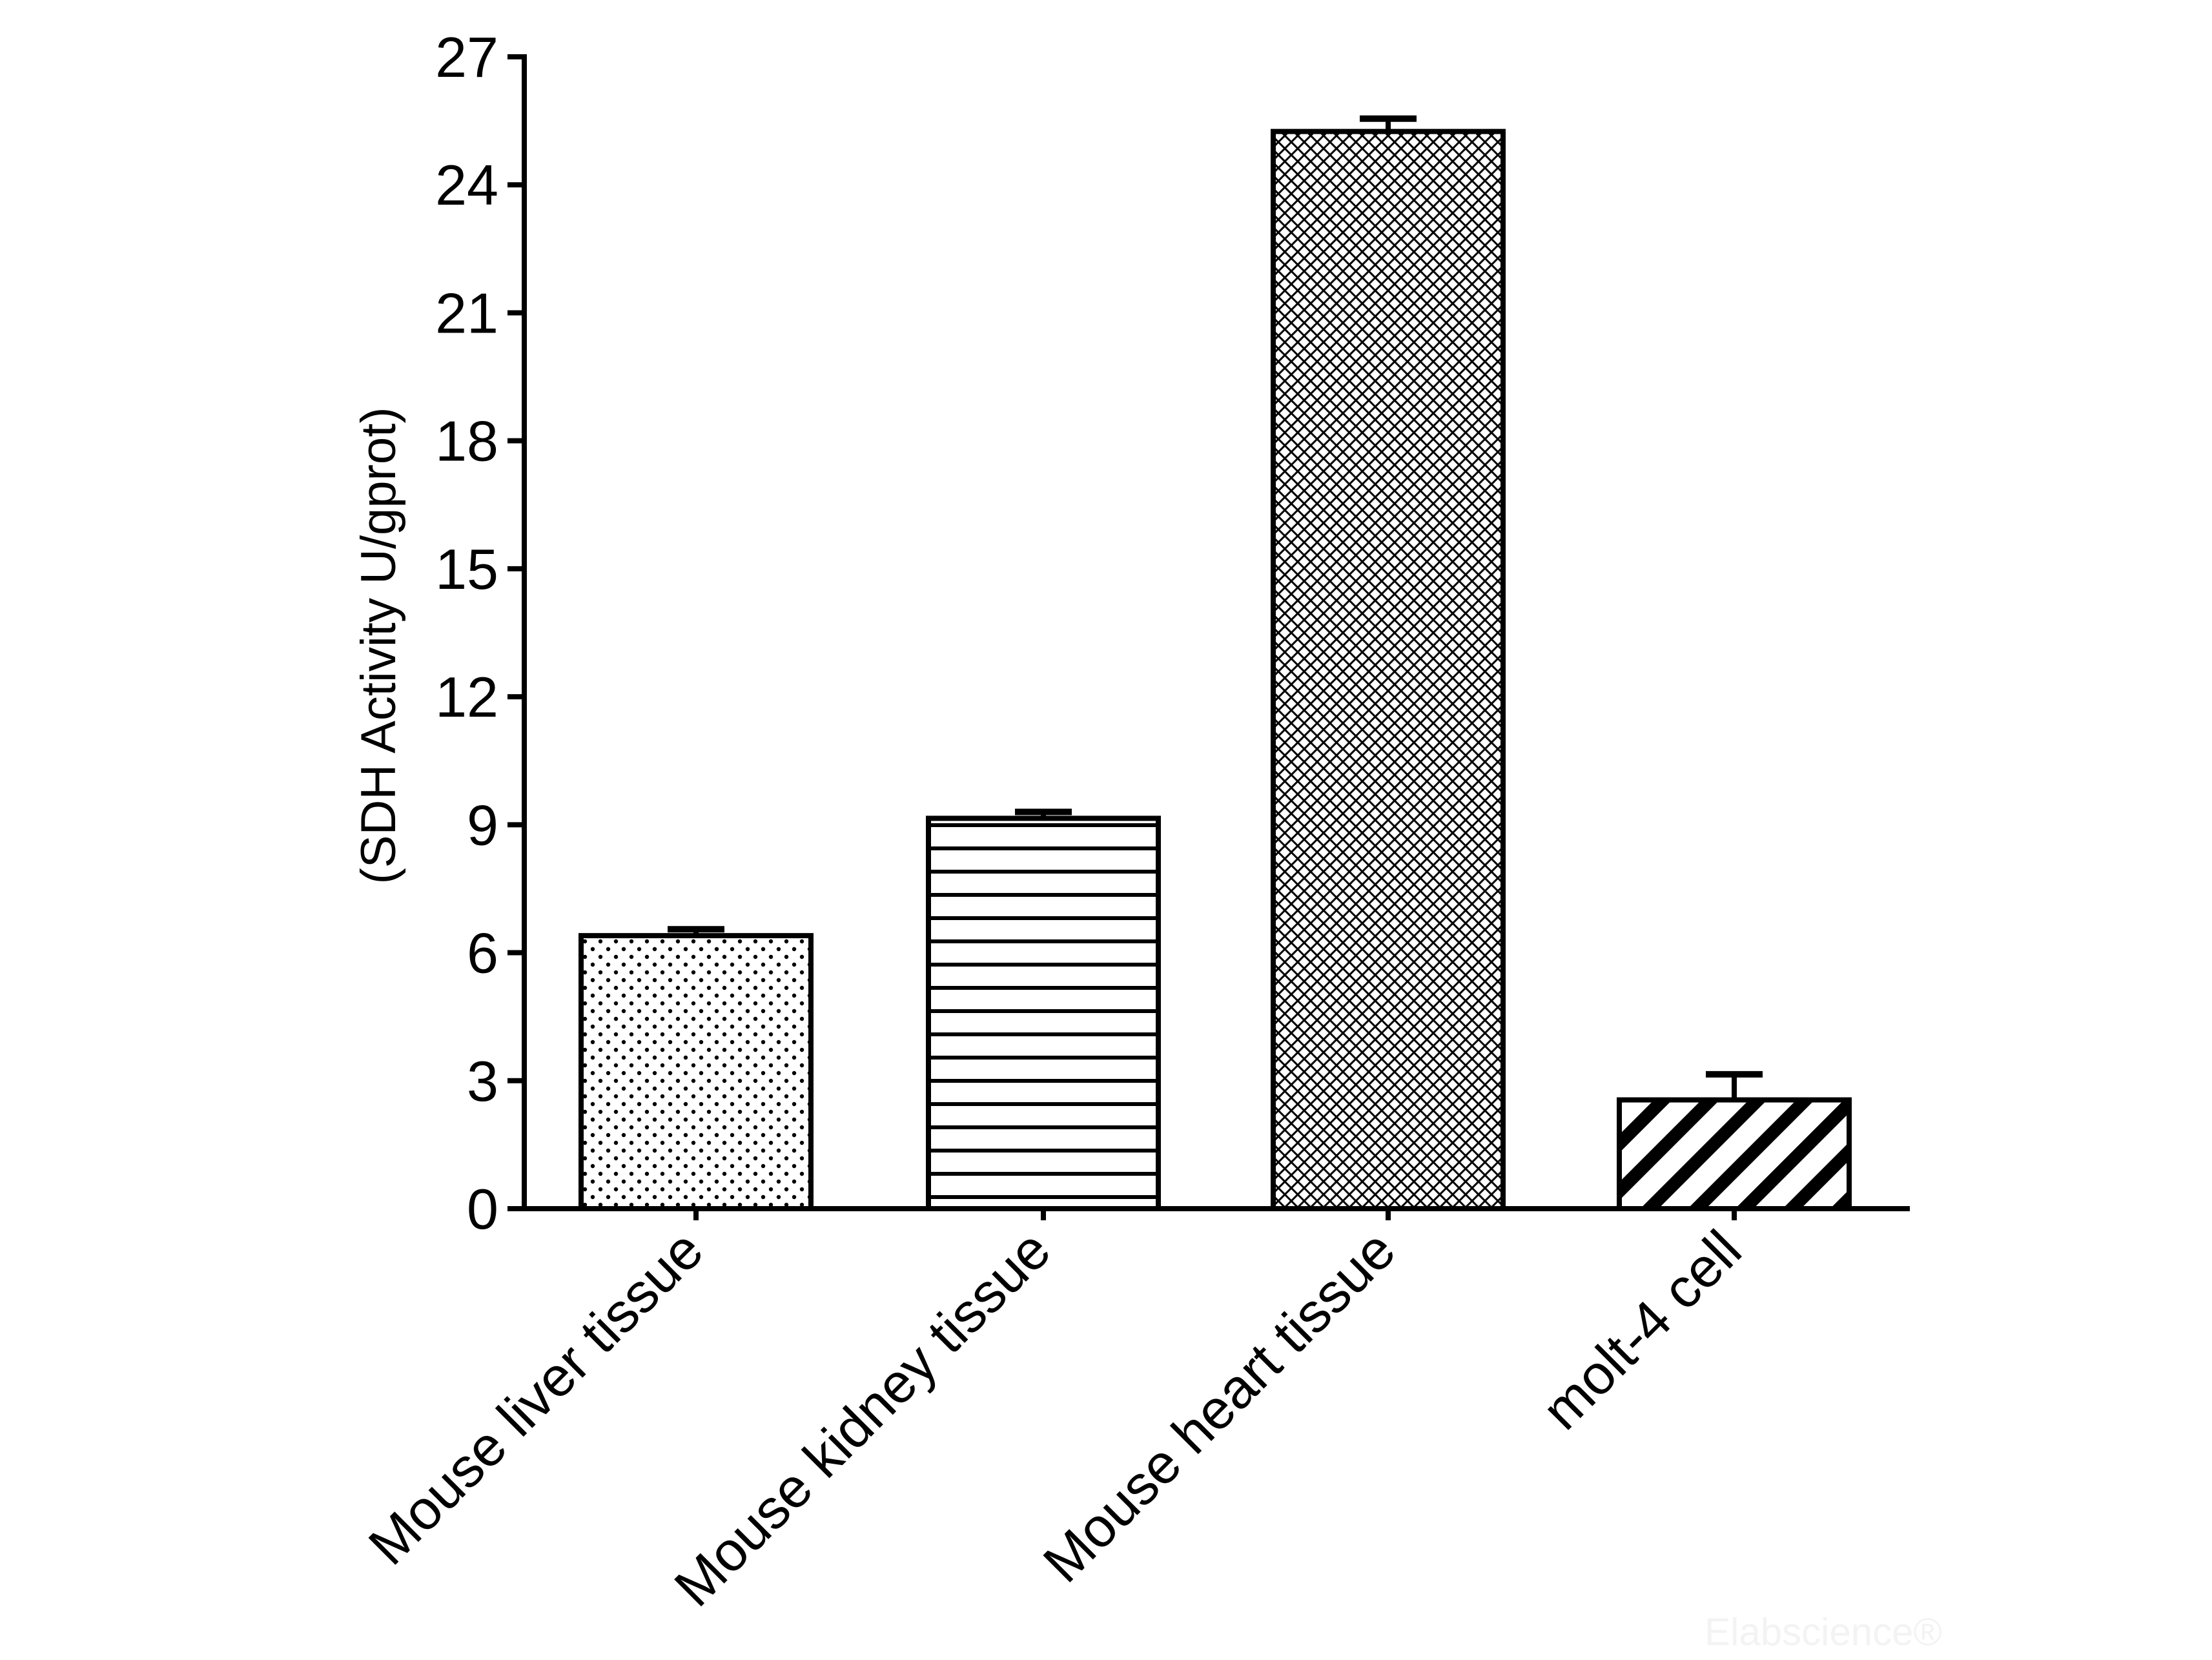  What do you see at coordinates (536, 1398) in the screenshot?
I see `x-category-label: Mouse liver tissue` at bounding box center [536, 1398].